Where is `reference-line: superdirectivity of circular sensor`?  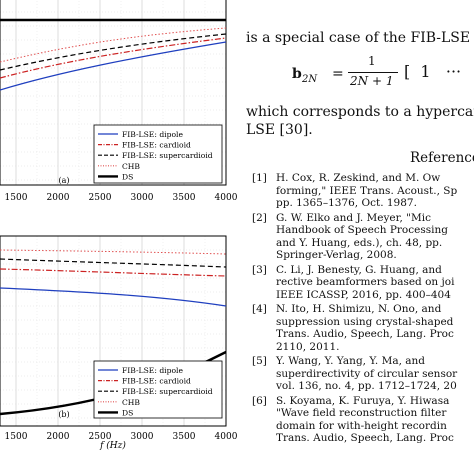 reference-line: superdirectivity of circular sensor is located at coordinates (367, 373).